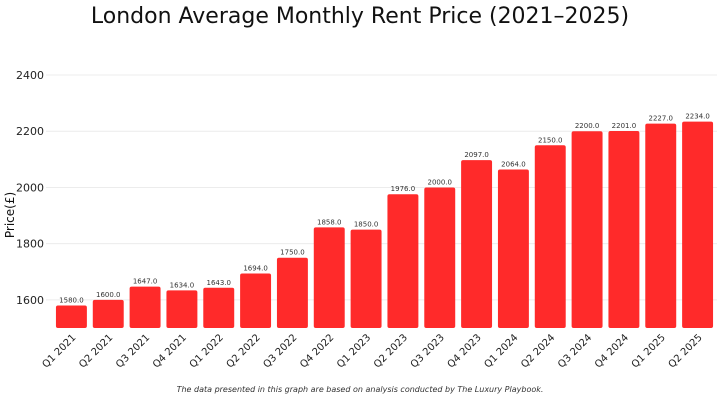 This screenshot has width=720, height=404. Describe the element at coordinates (30, 75) in the screenshot. I see `y-tick-label: 2400` at that location.